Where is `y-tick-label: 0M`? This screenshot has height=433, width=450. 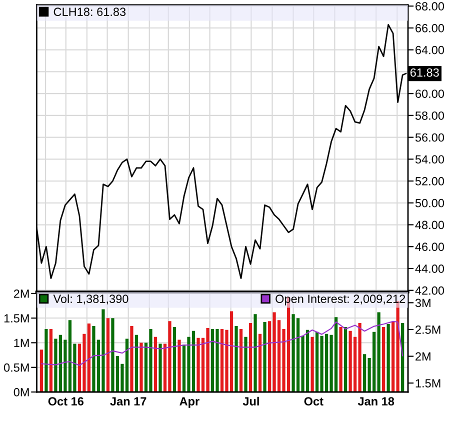 y-tick-label: 0M is located at coordinates (21, 392).